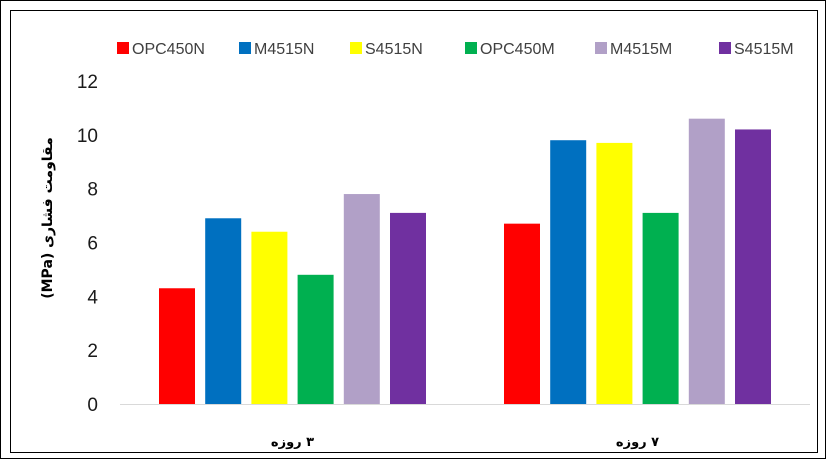 The image size is (828, 461). Describe the element at coordinates (637, 442) in the screenshot. I see `x-tick-label: ۷ روزه` at that location.